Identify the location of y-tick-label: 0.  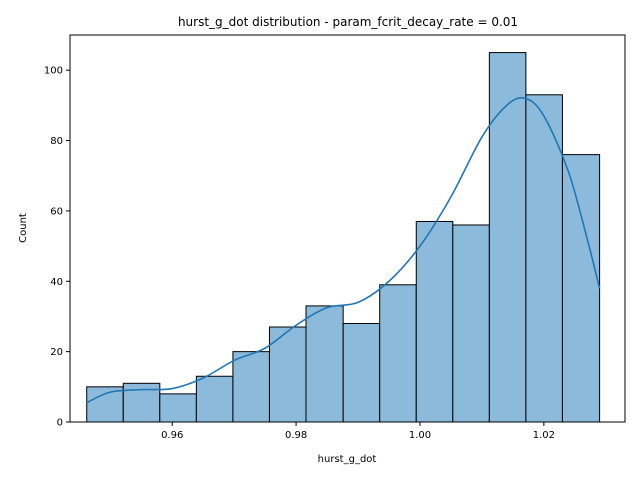
(60, 423).